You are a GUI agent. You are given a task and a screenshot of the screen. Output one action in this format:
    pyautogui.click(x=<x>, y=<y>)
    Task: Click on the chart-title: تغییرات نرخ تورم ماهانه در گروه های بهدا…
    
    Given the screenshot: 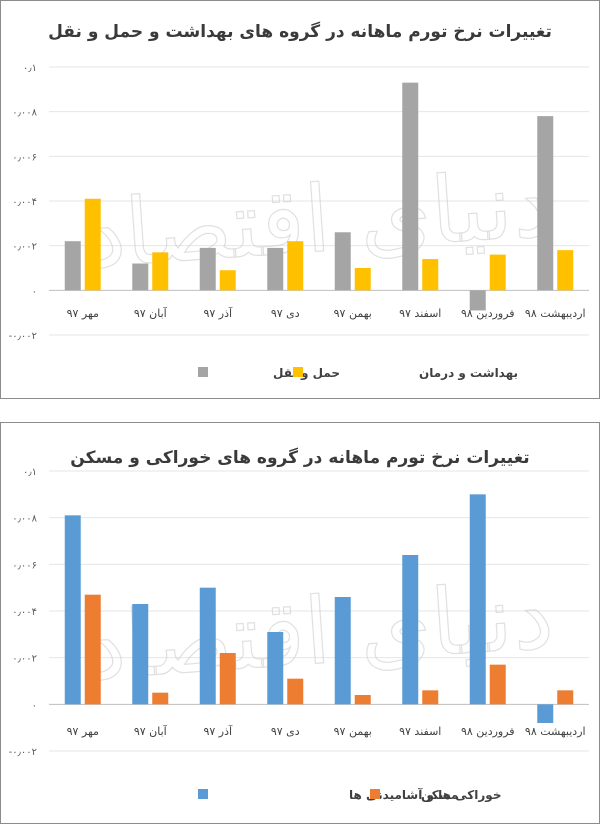 What is the action you would take?
    pyautogui.click(x=300, y=31)
    